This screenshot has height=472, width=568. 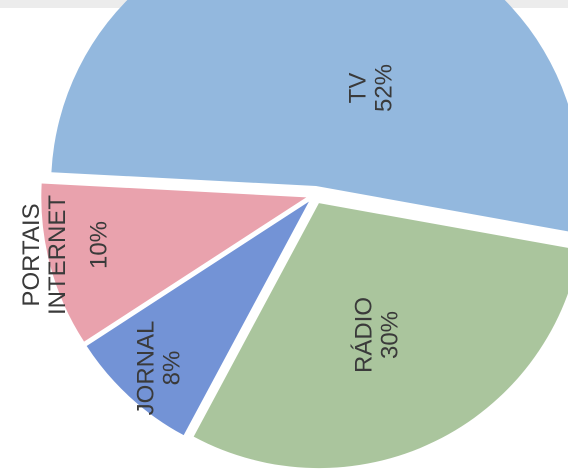 What do you see at coordinates (171, 368) in the screenshot?
I see `slice-value-label: 8%` at bounding box center [171, 368].